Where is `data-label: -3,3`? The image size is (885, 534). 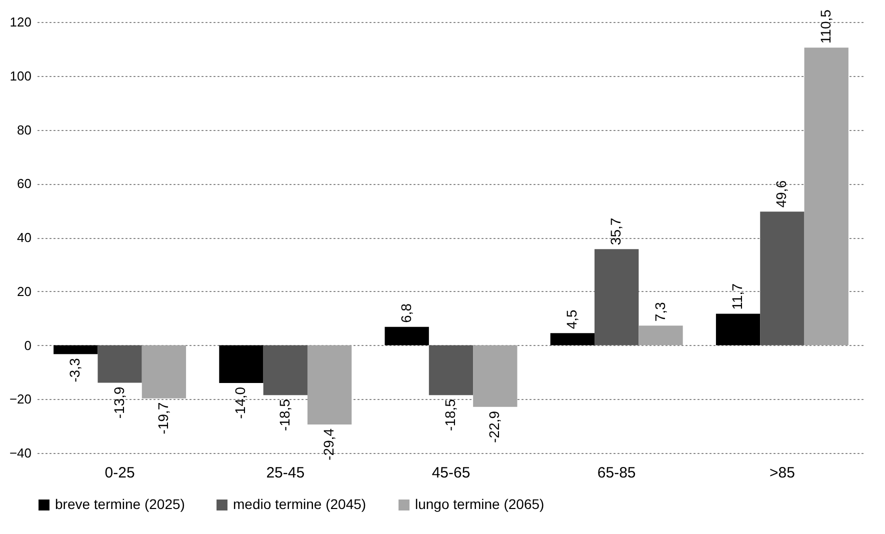
data-label: -3,3 is located at coordinates (74, 370).